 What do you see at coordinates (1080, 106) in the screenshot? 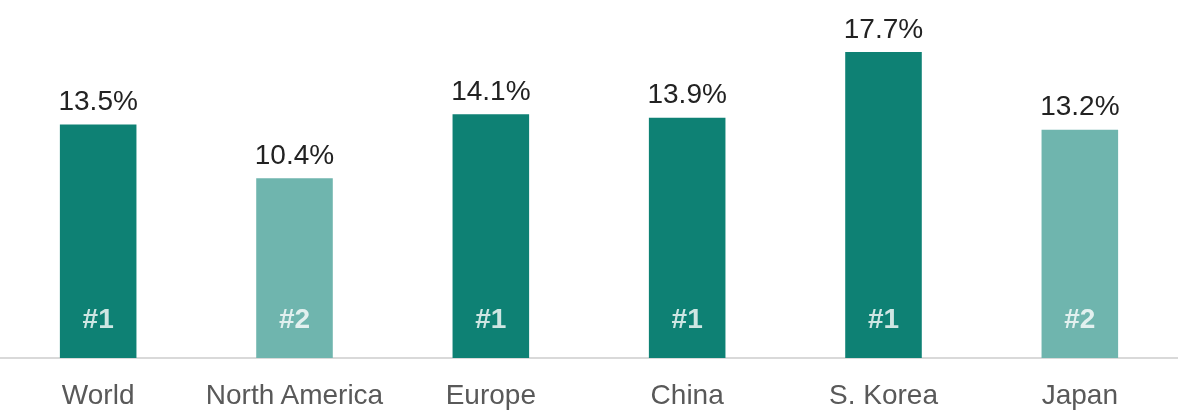
I see `data-label: 13.2%` at bounding box center [1080, 106].